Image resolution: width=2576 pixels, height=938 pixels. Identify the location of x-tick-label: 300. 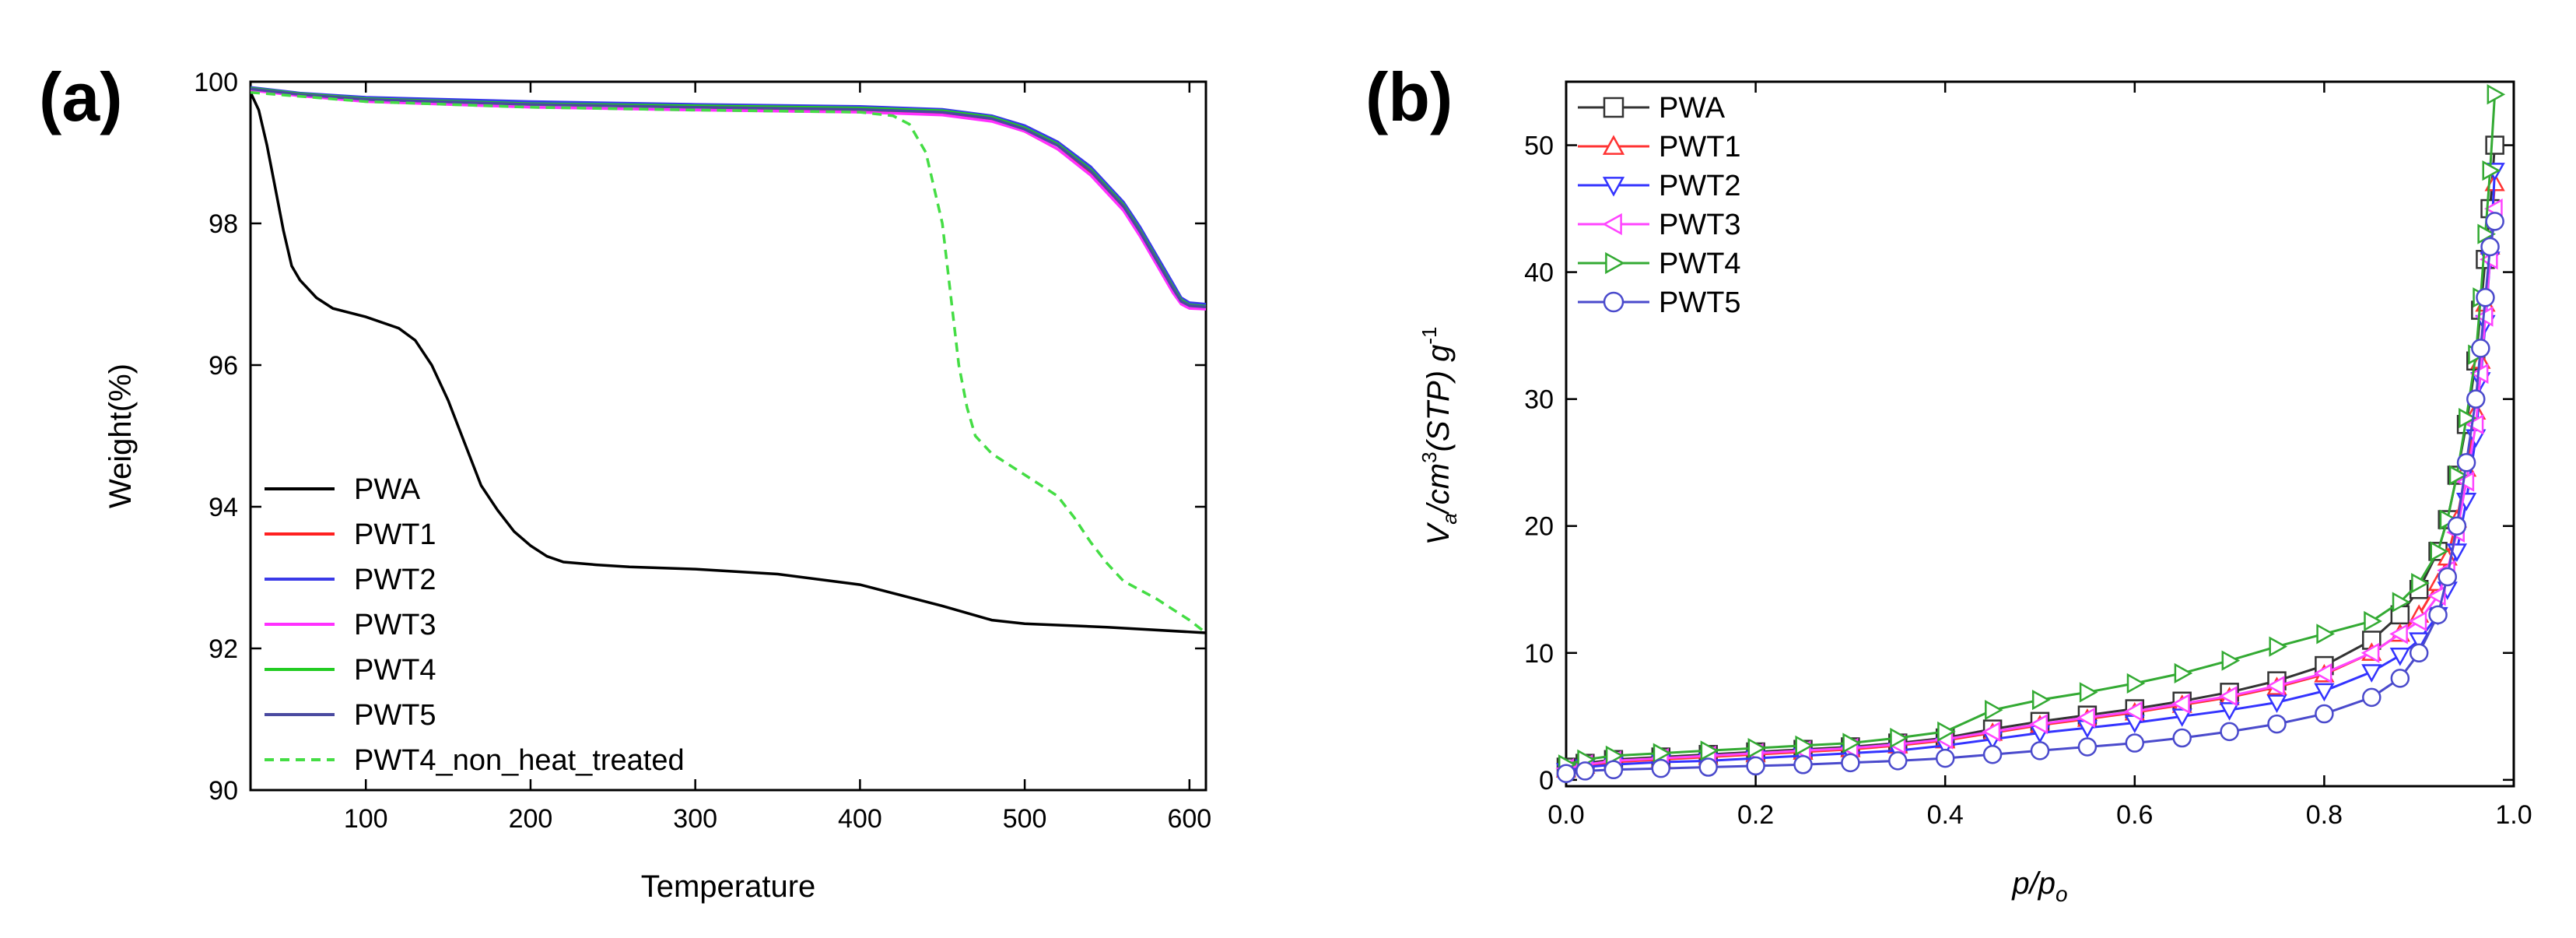
(695, 819).